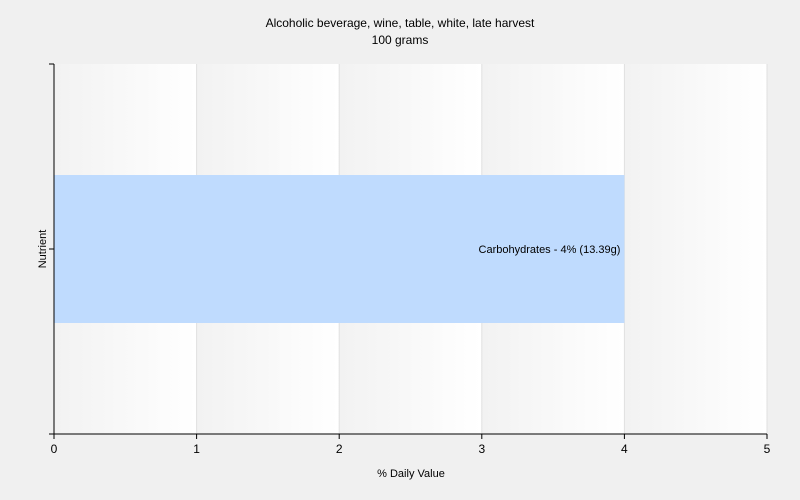 Image resolution: width=800 pixels, height=500 pixels. What do you see at coordinates (339, 449) in the screenshot?
I see `x-tick-label: 2` at bounding box center [339, 449].